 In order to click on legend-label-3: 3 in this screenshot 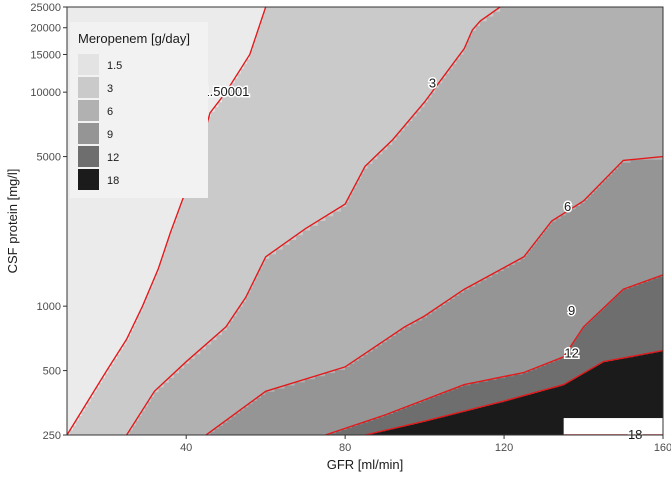, I will do `click(110, 89)`.